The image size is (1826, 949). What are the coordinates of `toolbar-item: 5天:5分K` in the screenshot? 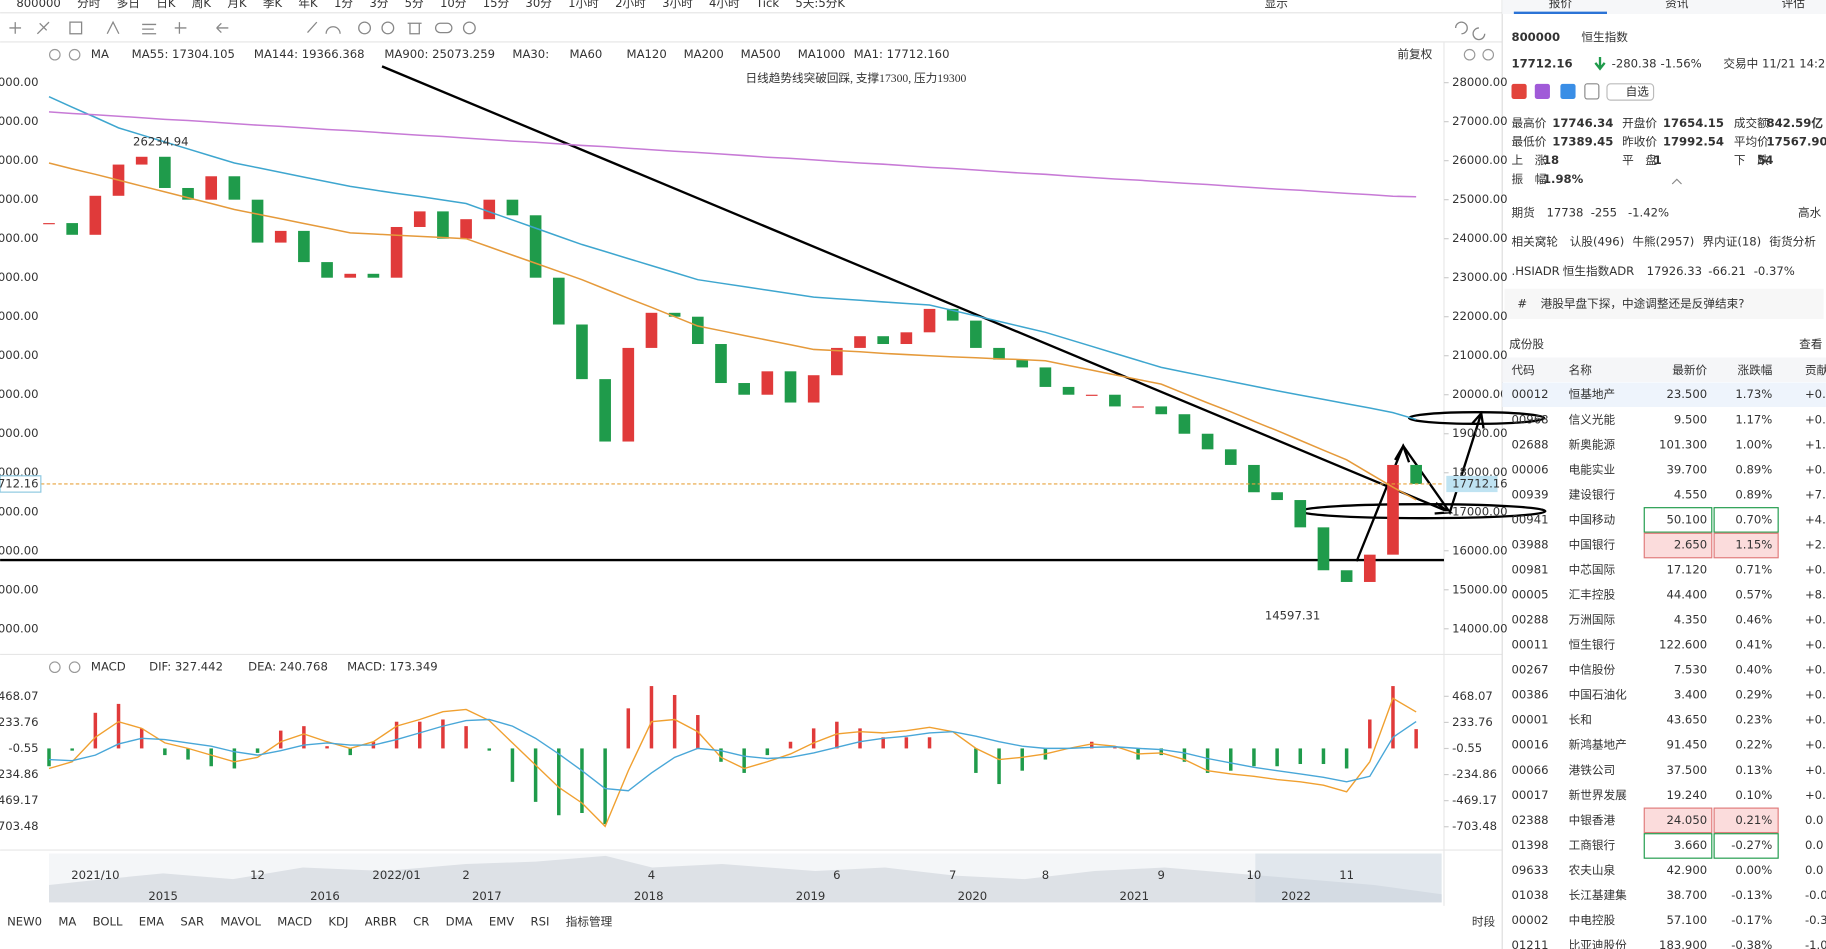 It's located at (820, 5).